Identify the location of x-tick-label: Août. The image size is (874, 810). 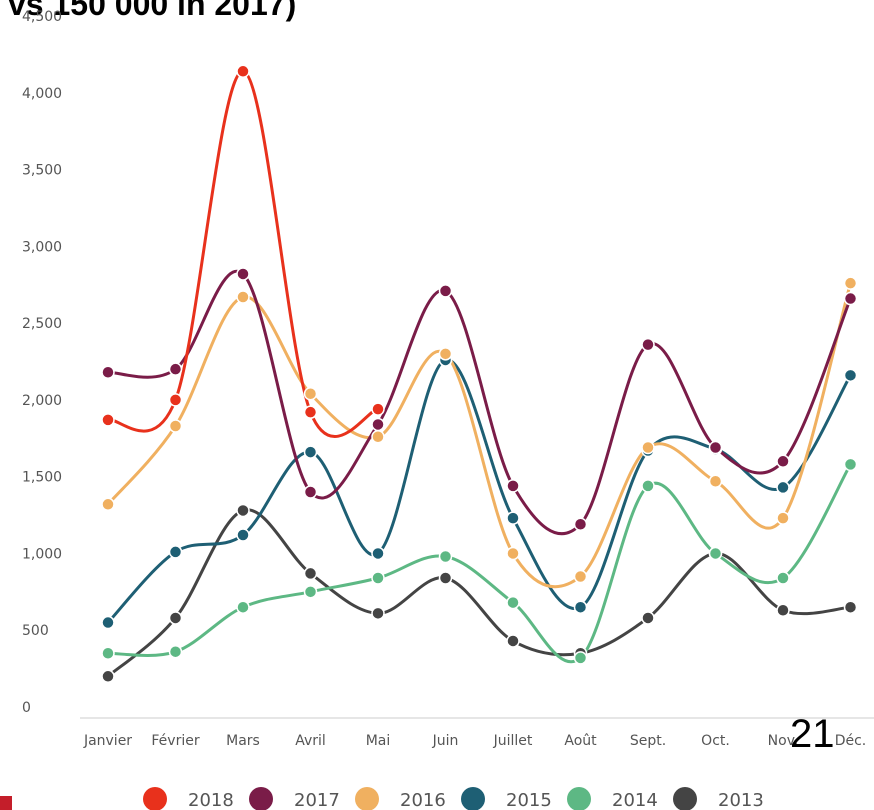
(580, 741).